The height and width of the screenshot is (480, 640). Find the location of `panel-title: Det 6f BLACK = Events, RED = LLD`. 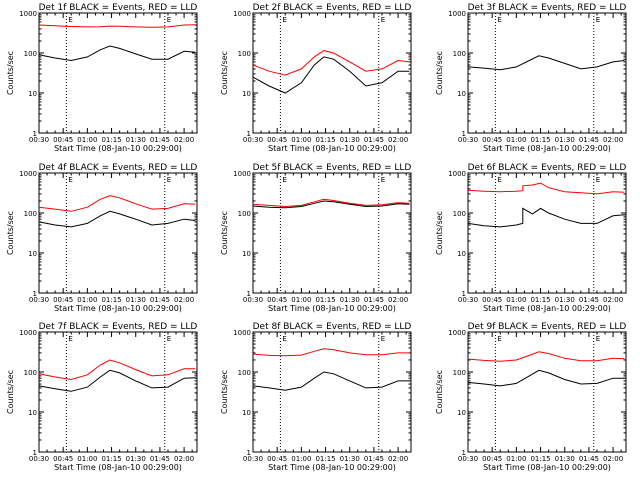

panel-title: Det 6f BLACK = Events, RED = LLD is located at coordinates (547, 168).